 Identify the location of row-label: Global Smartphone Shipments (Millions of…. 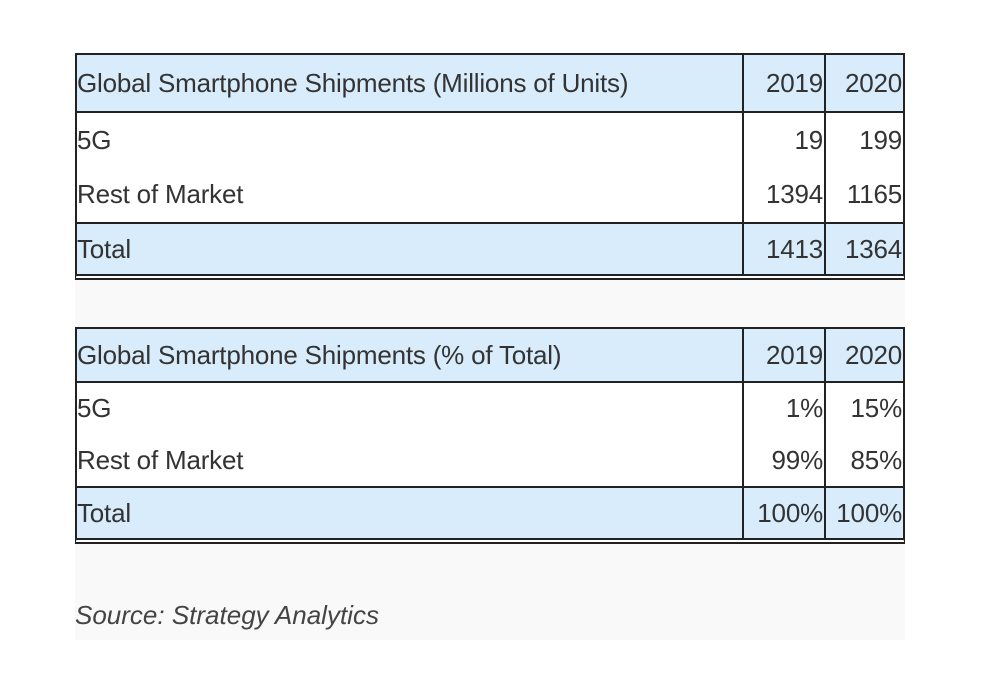
(353, 82).